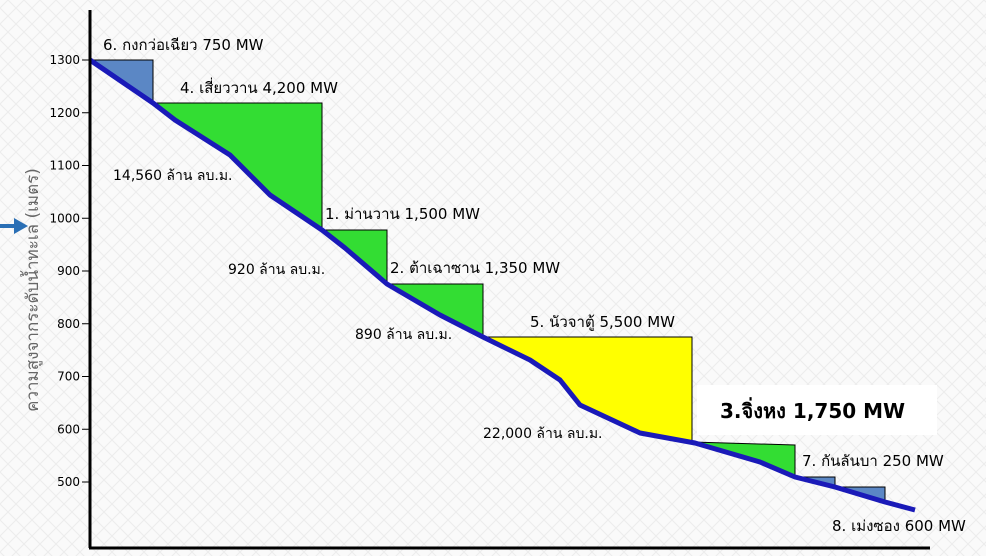 This screenshot has width=986, height=556. What do you see at coordinates (602, 322) in the screenshot?
I see `dam-label: 5. นัวจาตู้ 5,500 MW` at bounding box center [602, 322].